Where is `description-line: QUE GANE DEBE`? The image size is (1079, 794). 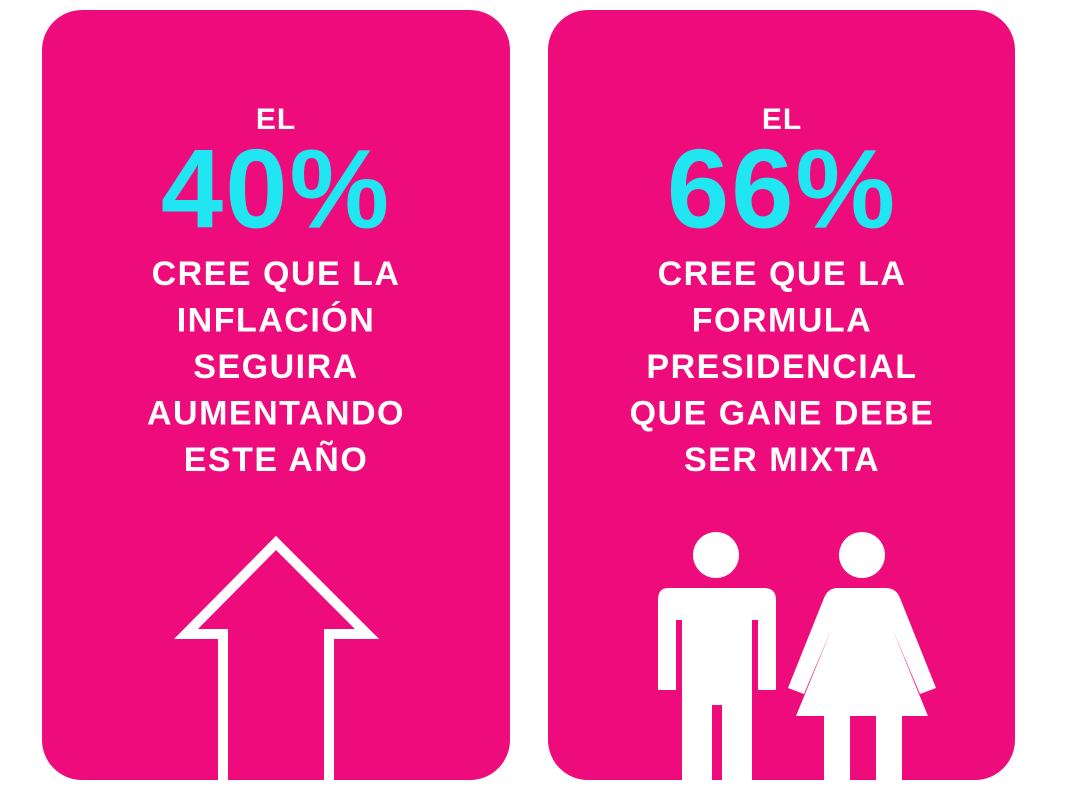
description-line: QUE GANE DEBE is located at coordinates (782, 413).